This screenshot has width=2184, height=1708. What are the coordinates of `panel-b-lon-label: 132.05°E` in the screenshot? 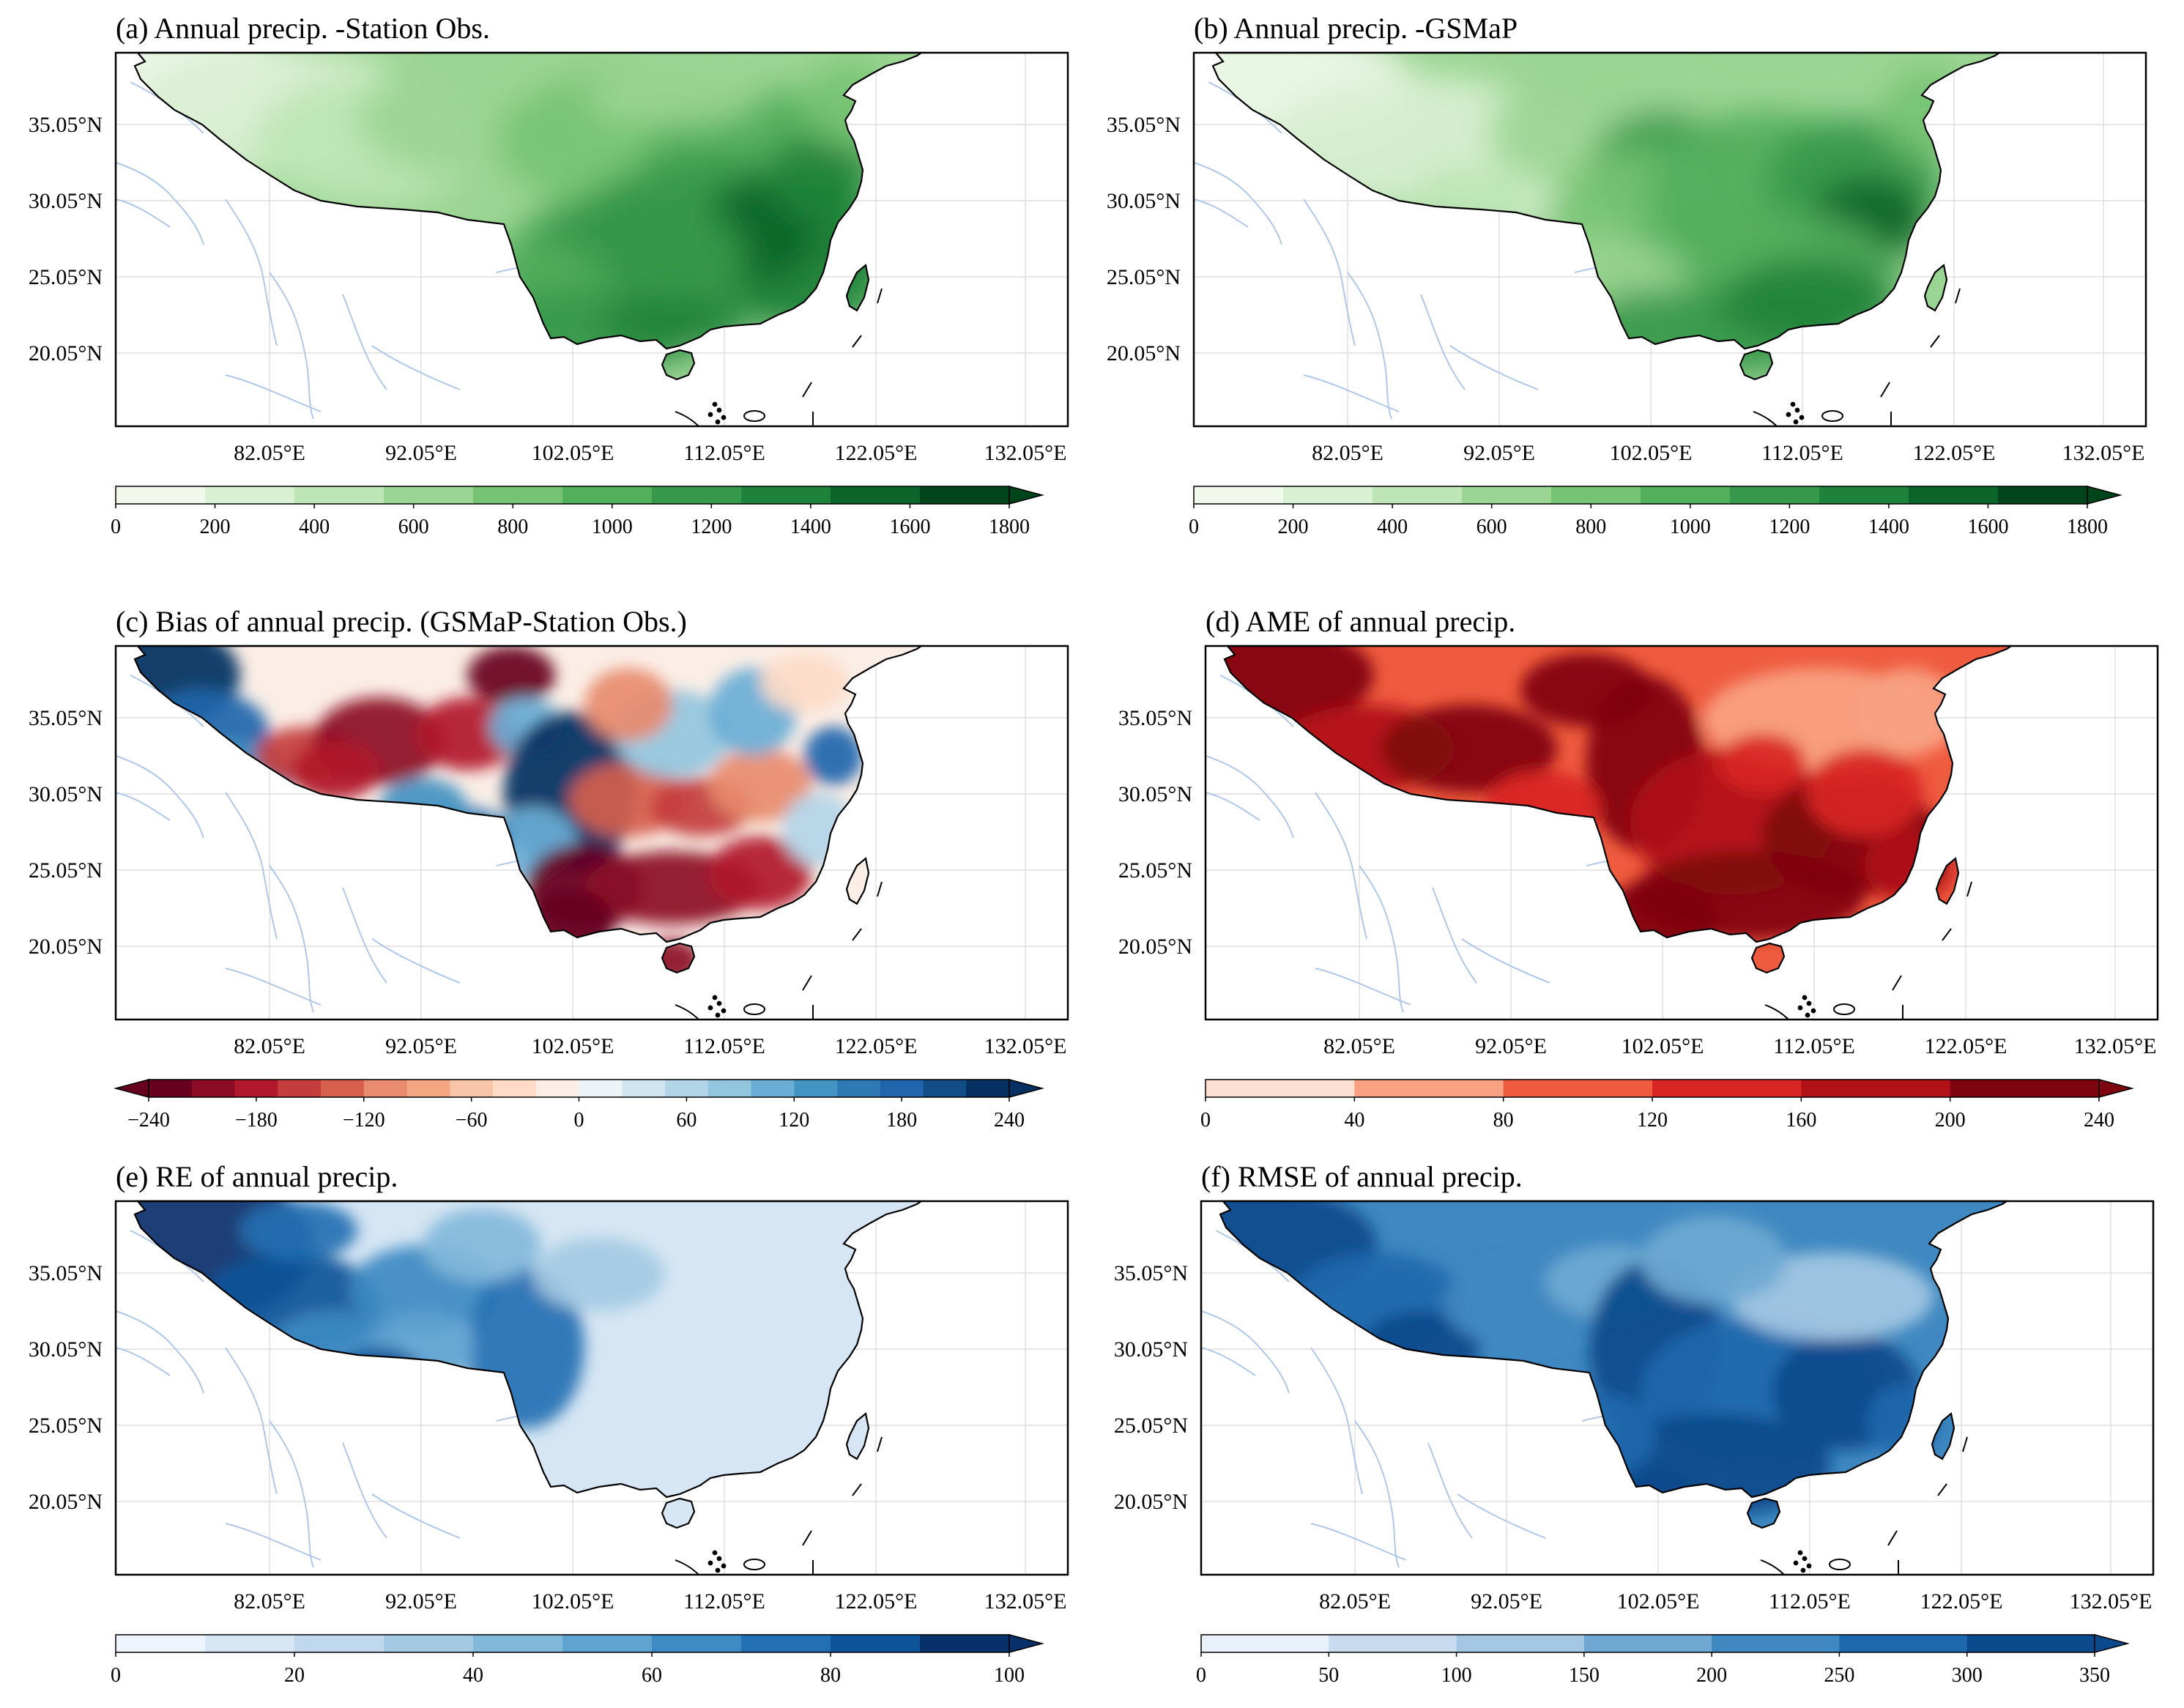 It's located at (2103, 453).